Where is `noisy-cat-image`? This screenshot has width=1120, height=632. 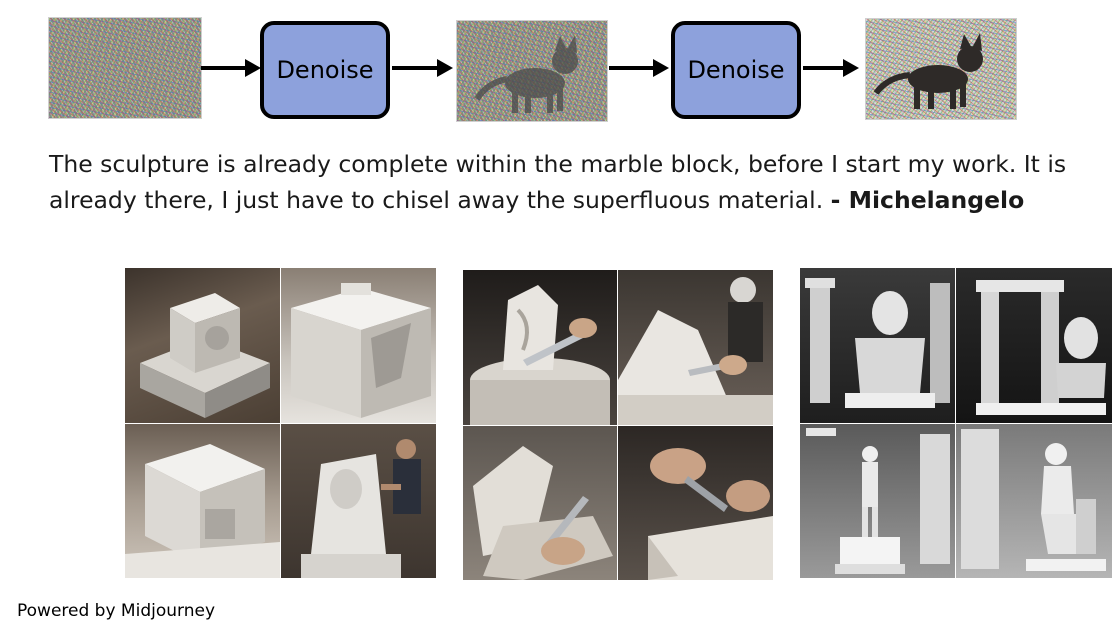
noisy-cat-image is located at coordinates (532, 71).